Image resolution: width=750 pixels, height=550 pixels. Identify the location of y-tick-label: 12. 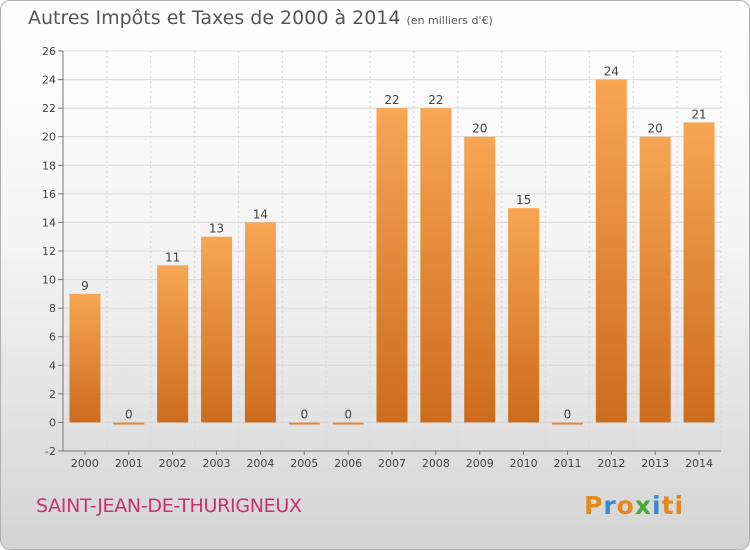
(49, 251).